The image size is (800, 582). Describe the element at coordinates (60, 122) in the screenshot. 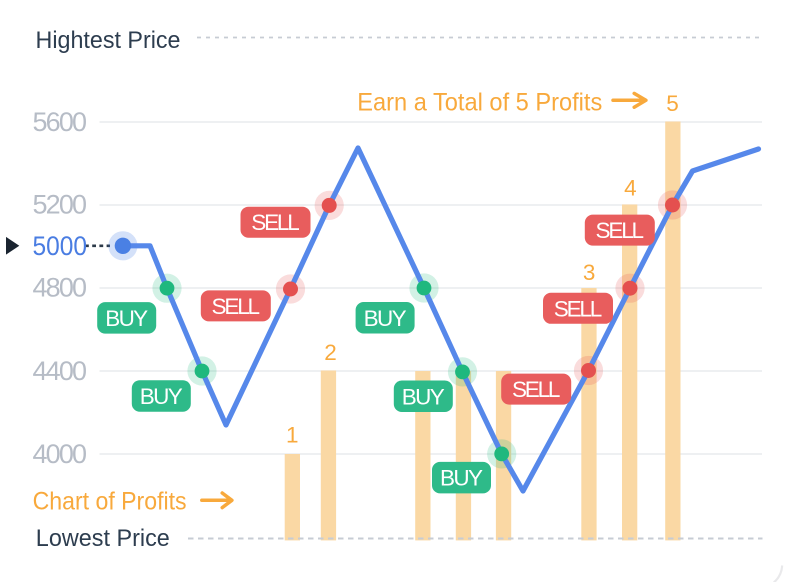

I see `svg-text: 5600` at that location.